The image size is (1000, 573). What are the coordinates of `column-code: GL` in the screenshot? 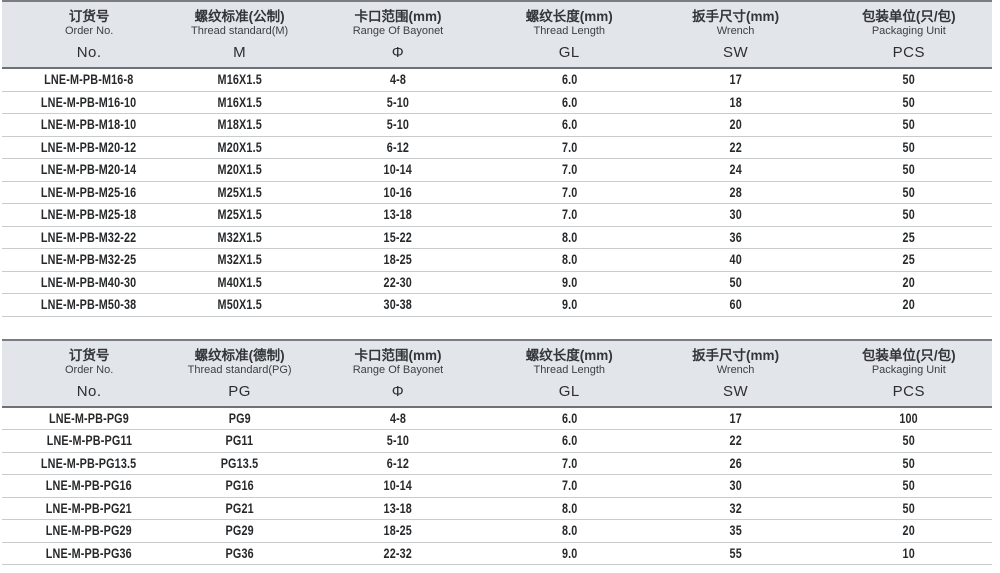 It's located at (569, 391).